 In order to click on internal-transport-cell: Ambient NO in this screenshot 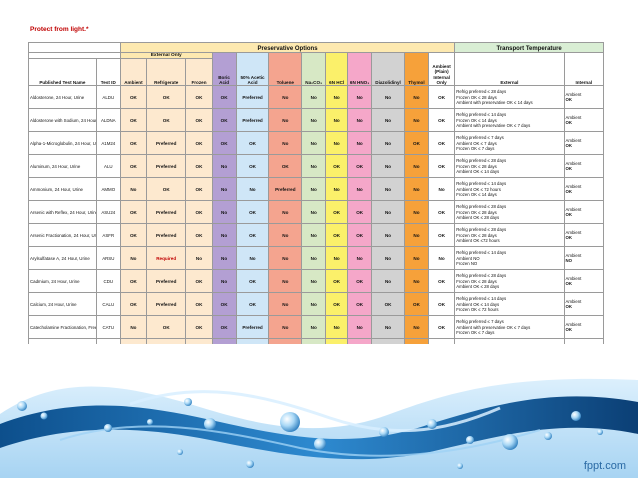, I will do `click(584, 258)`.